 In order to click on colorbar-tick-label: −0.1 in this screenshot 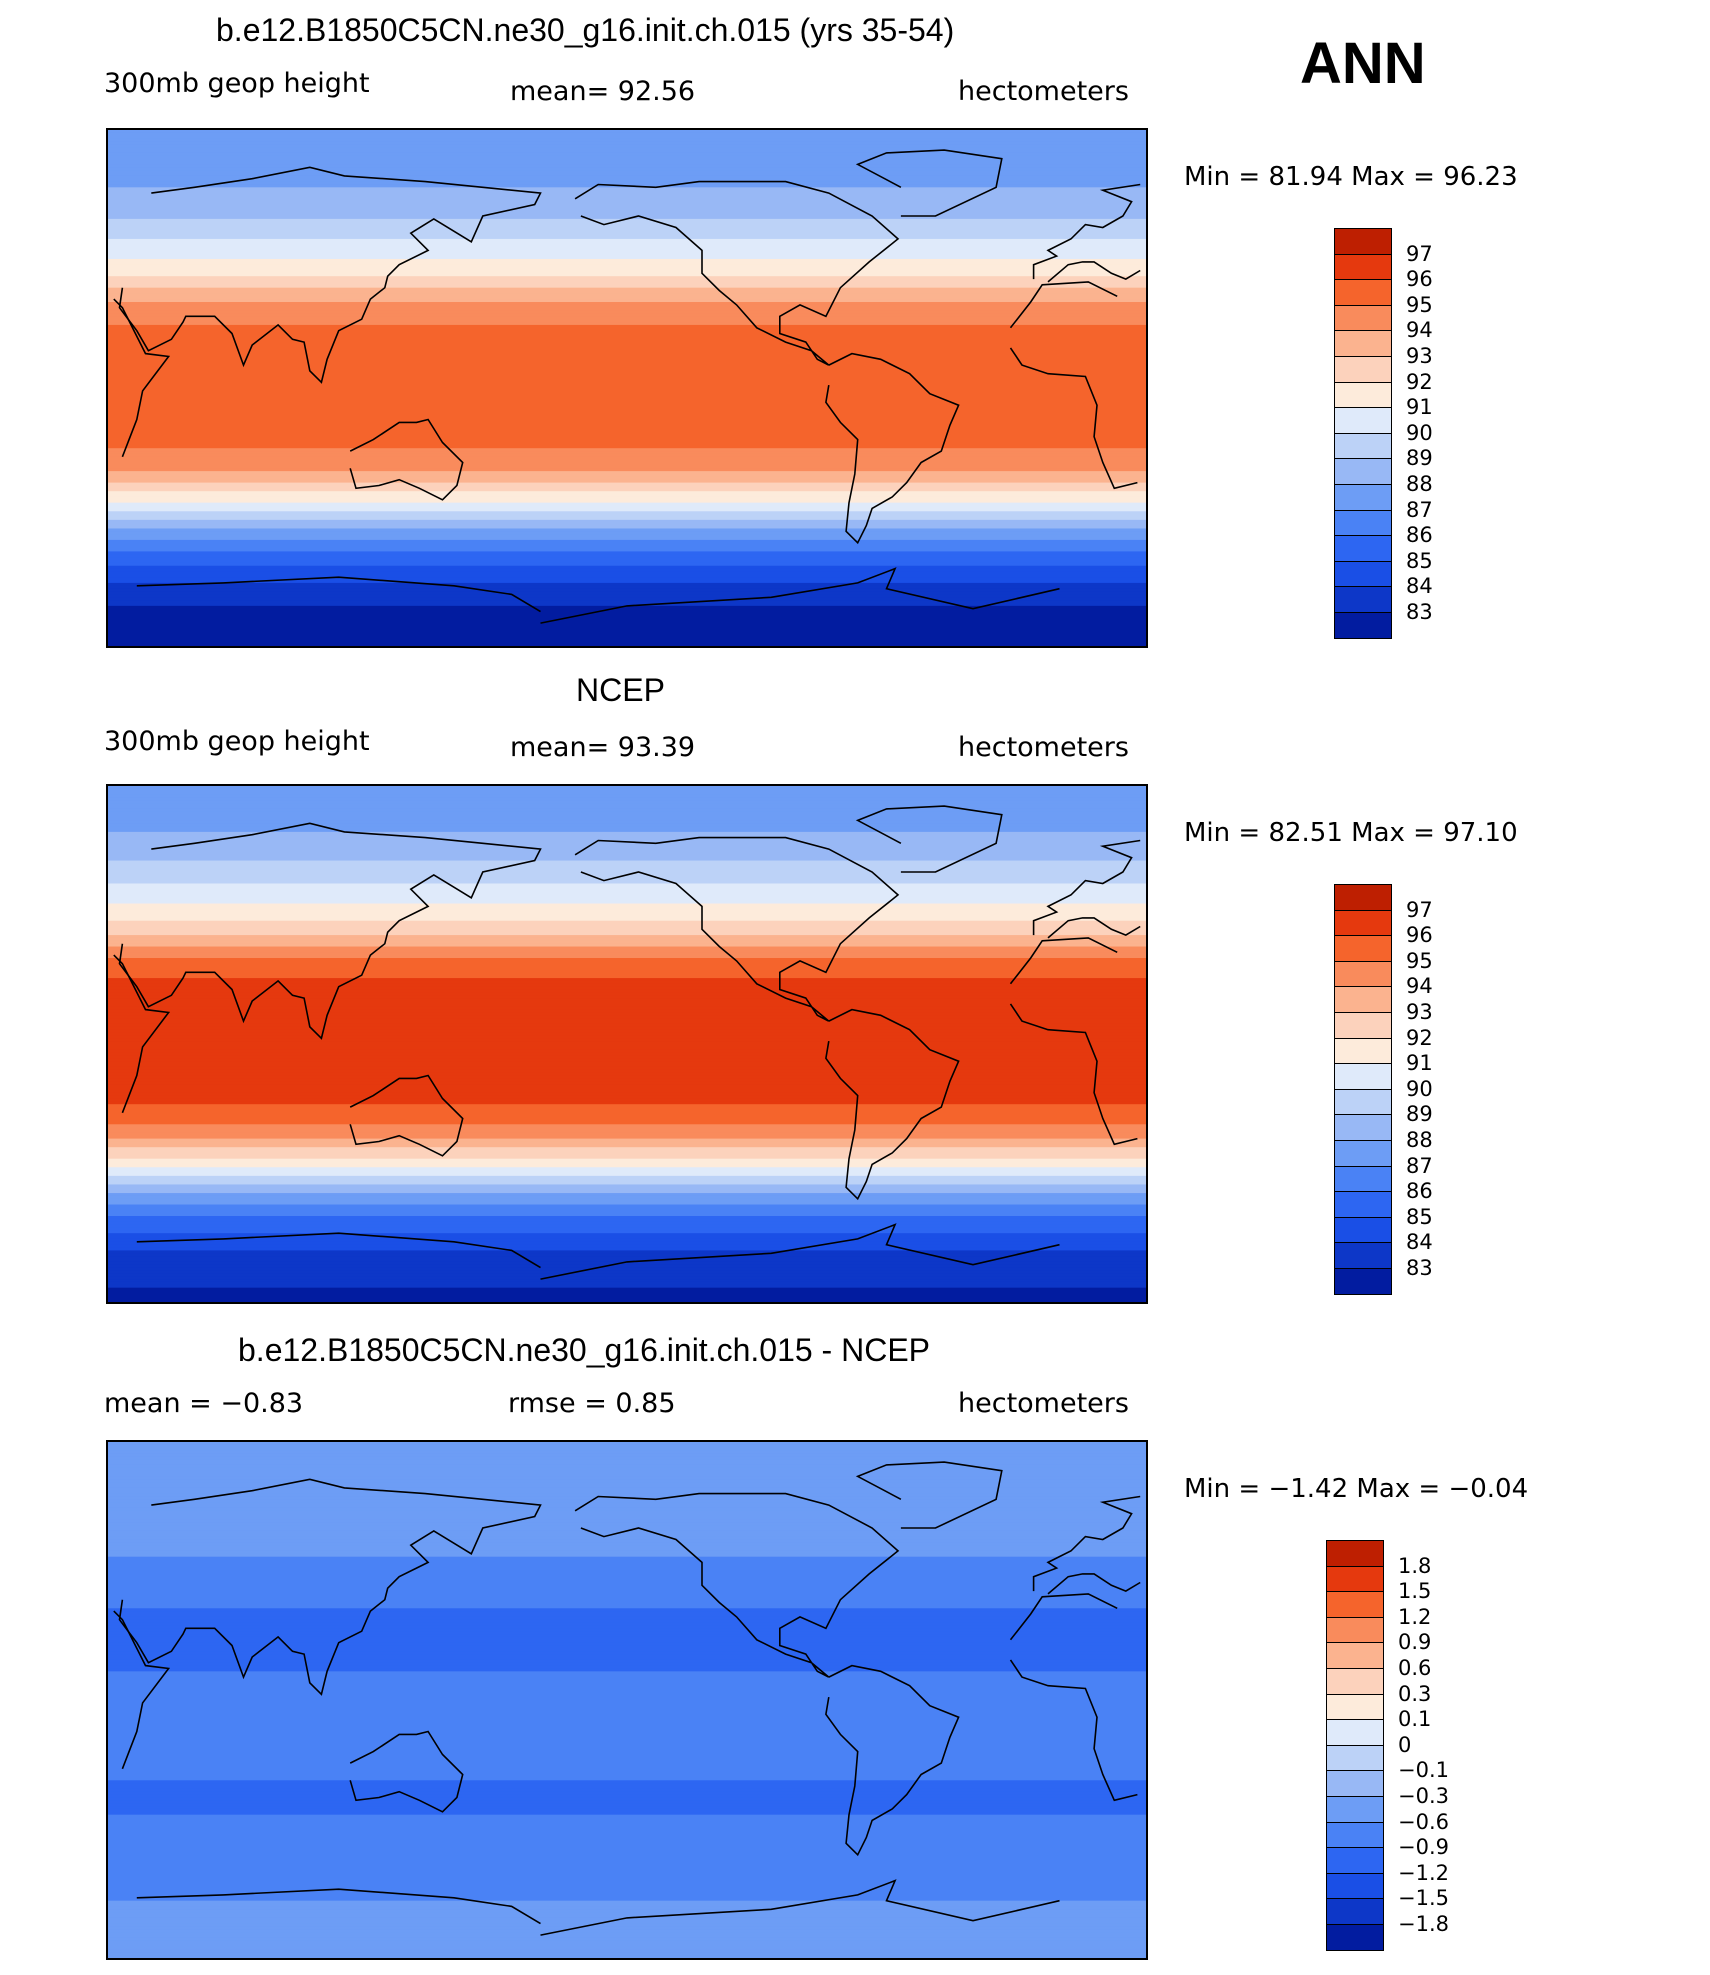, I will do `click(1423, 1770)`.